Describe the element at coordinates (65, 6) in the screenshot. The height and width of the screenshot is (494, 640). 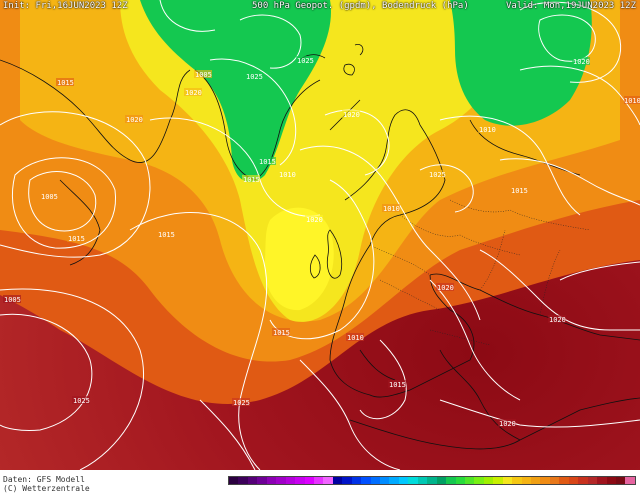
I see `init-time-label: Init: Fri,16JUN2023 12Z` at that location.